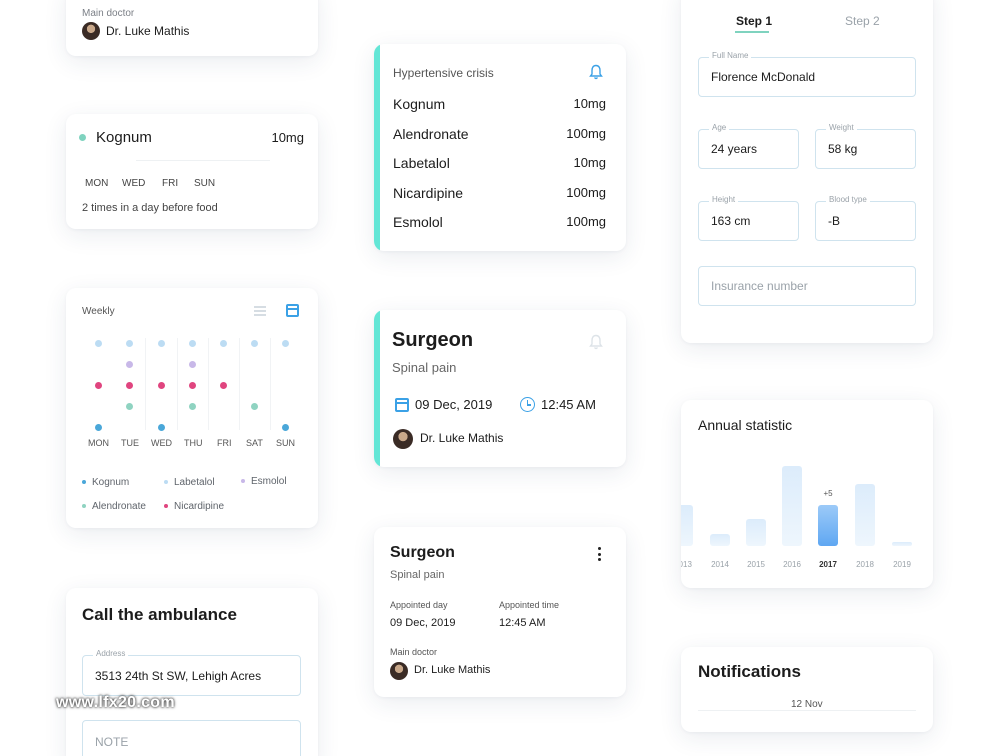 This screenshot has height=756, width=1000. Describe the element at coordinates (98, 443) in the screenshot. I see `weekly-day-mon: MON` at that location.